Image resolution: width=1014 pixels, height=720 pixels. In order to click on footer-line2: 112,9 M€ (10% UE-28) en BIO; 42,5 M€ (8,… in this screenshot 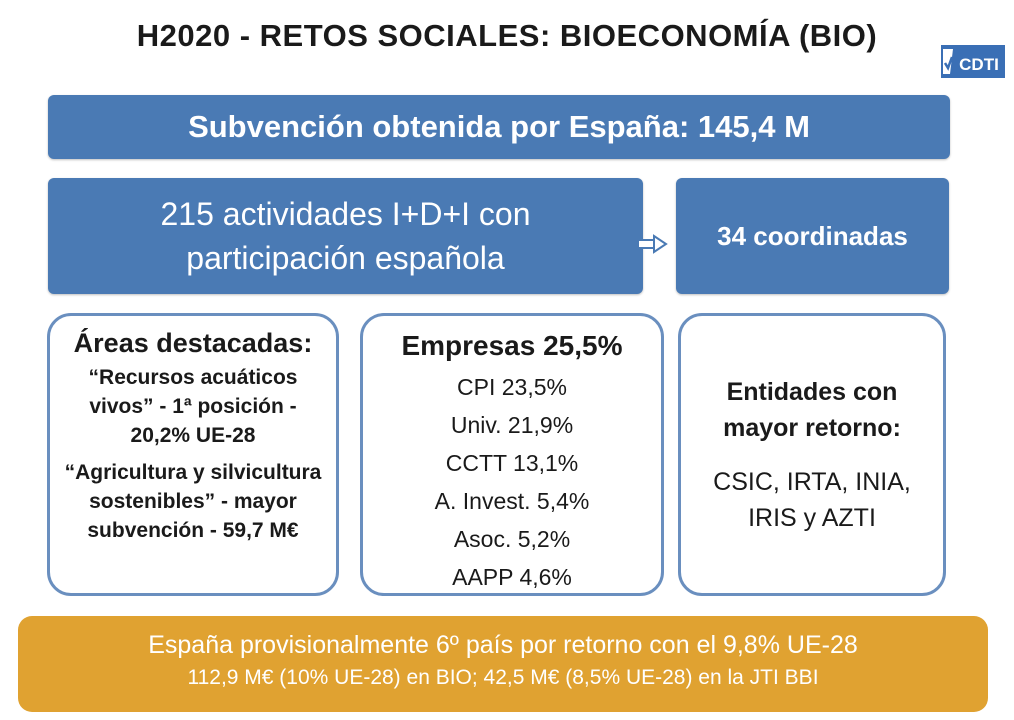, I will do `click(503, 677)`.